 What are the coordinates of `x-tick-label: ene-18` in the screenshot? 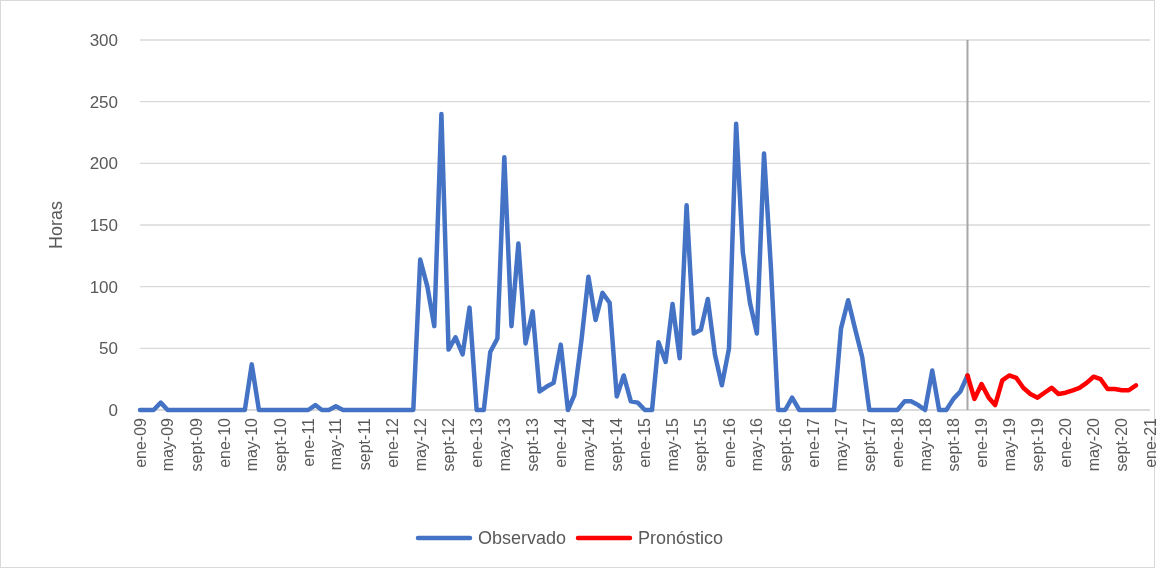 It's located at (898, 442).